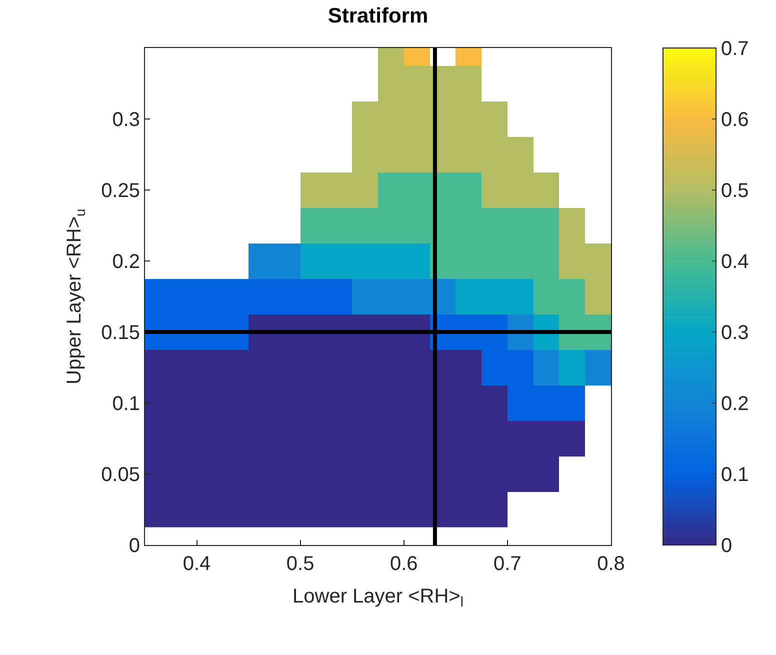 The height and width of the screenshot is (655, 776). I want to click on color-bar-label: 0.2, so click(735, 404).